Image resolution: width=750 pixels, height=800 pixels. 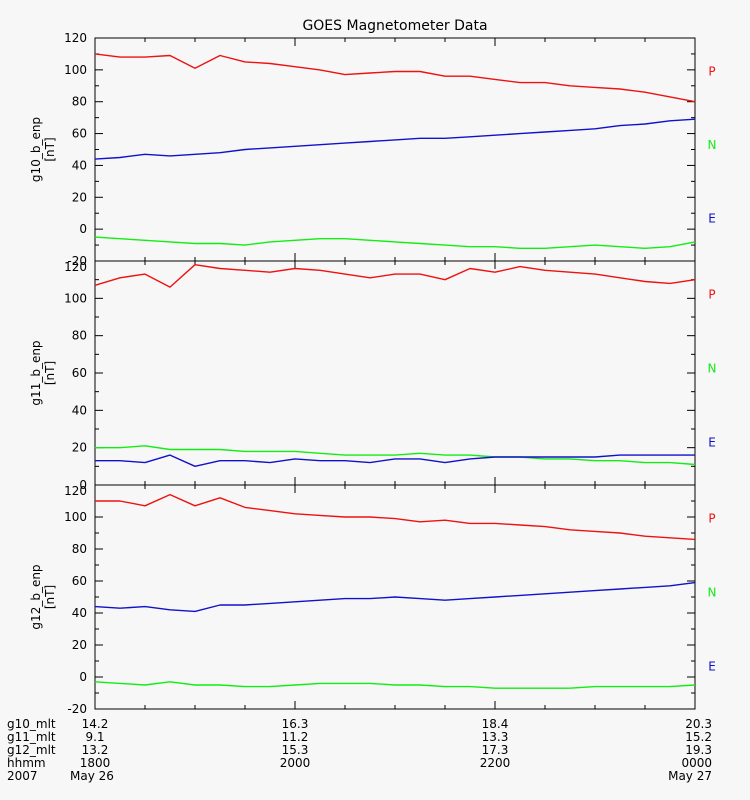 What do you see at coordinates (295, 737) in the screenshot?
I see `x-tick-label-g11-mlt: 11.2` at bounding box center [295, 737].